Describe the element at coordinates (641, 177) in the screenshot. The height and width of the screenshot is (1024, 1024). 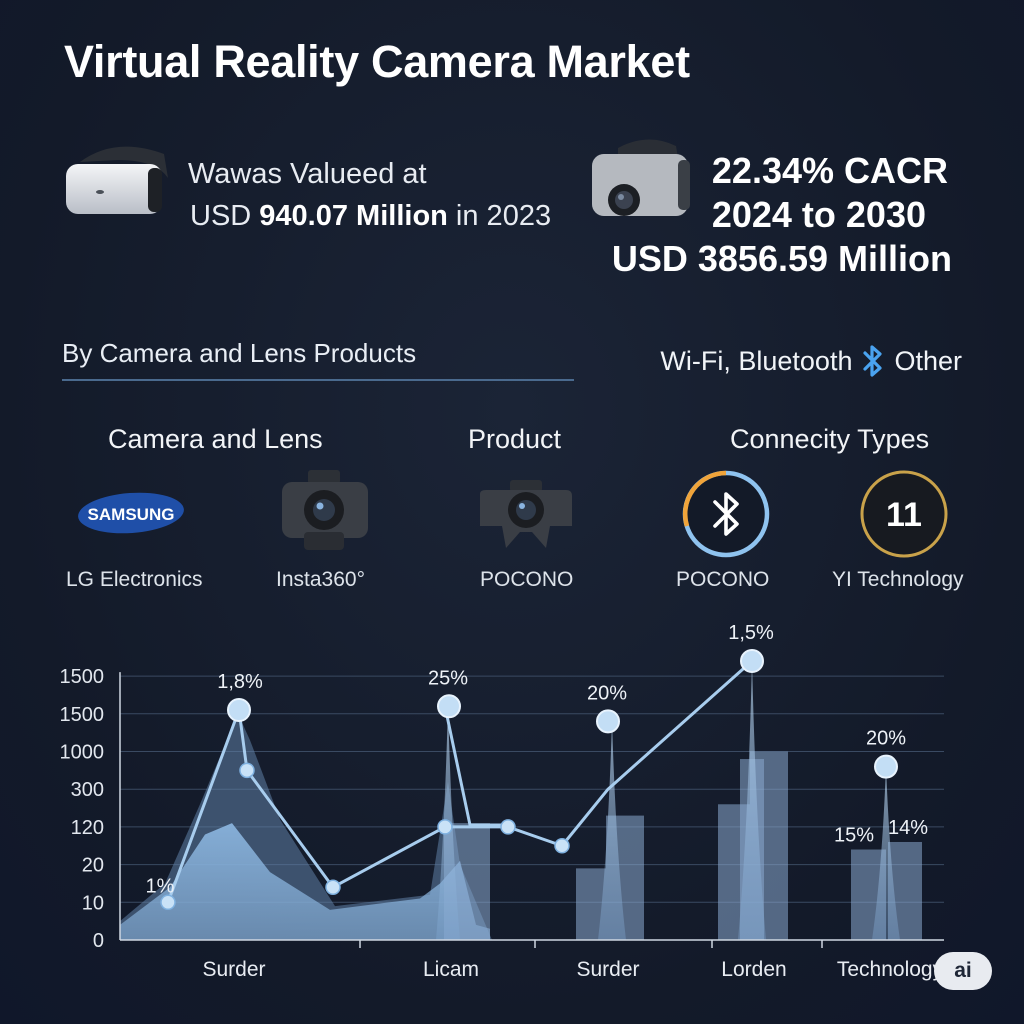
I see `vr-camera-icon` at that location.